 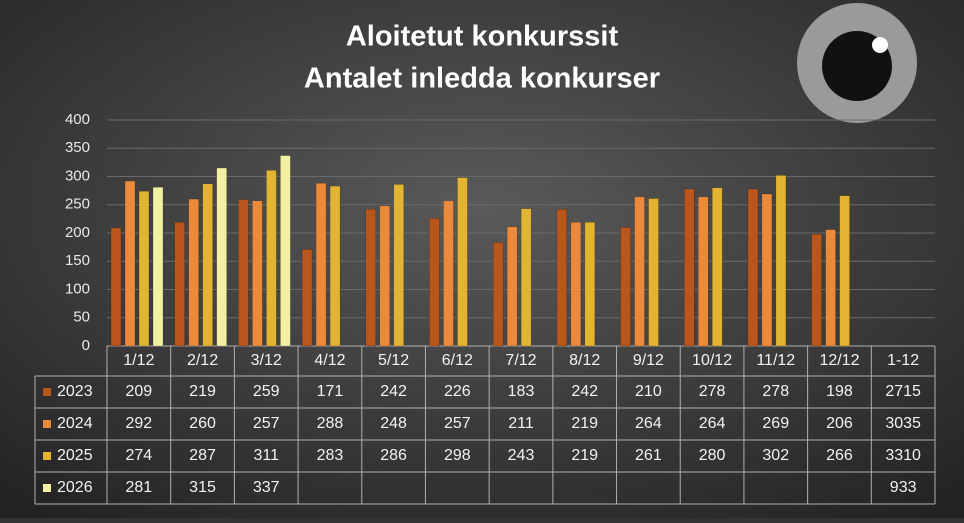 I want to click on y-tick-label: 100, so click(x=77, y=288).